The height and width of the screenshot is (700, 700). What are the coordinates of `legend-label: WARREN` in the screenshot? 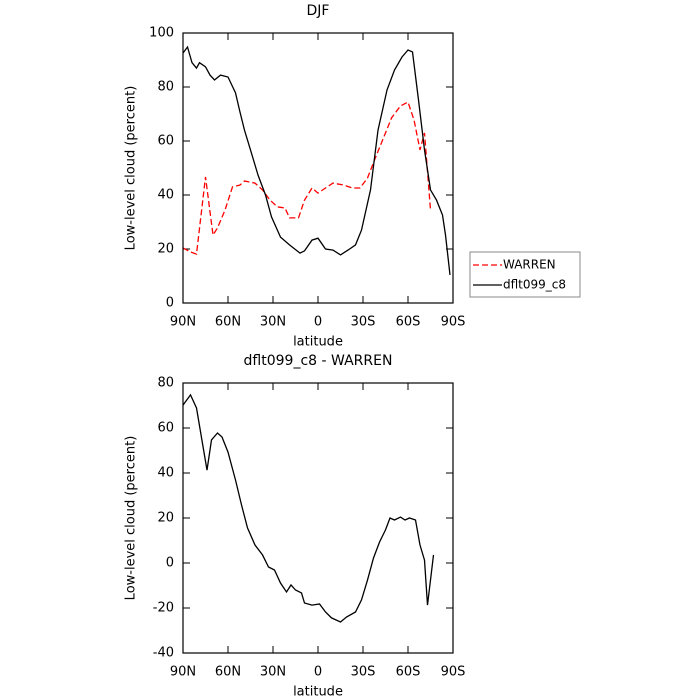 It's located at (529, 265).